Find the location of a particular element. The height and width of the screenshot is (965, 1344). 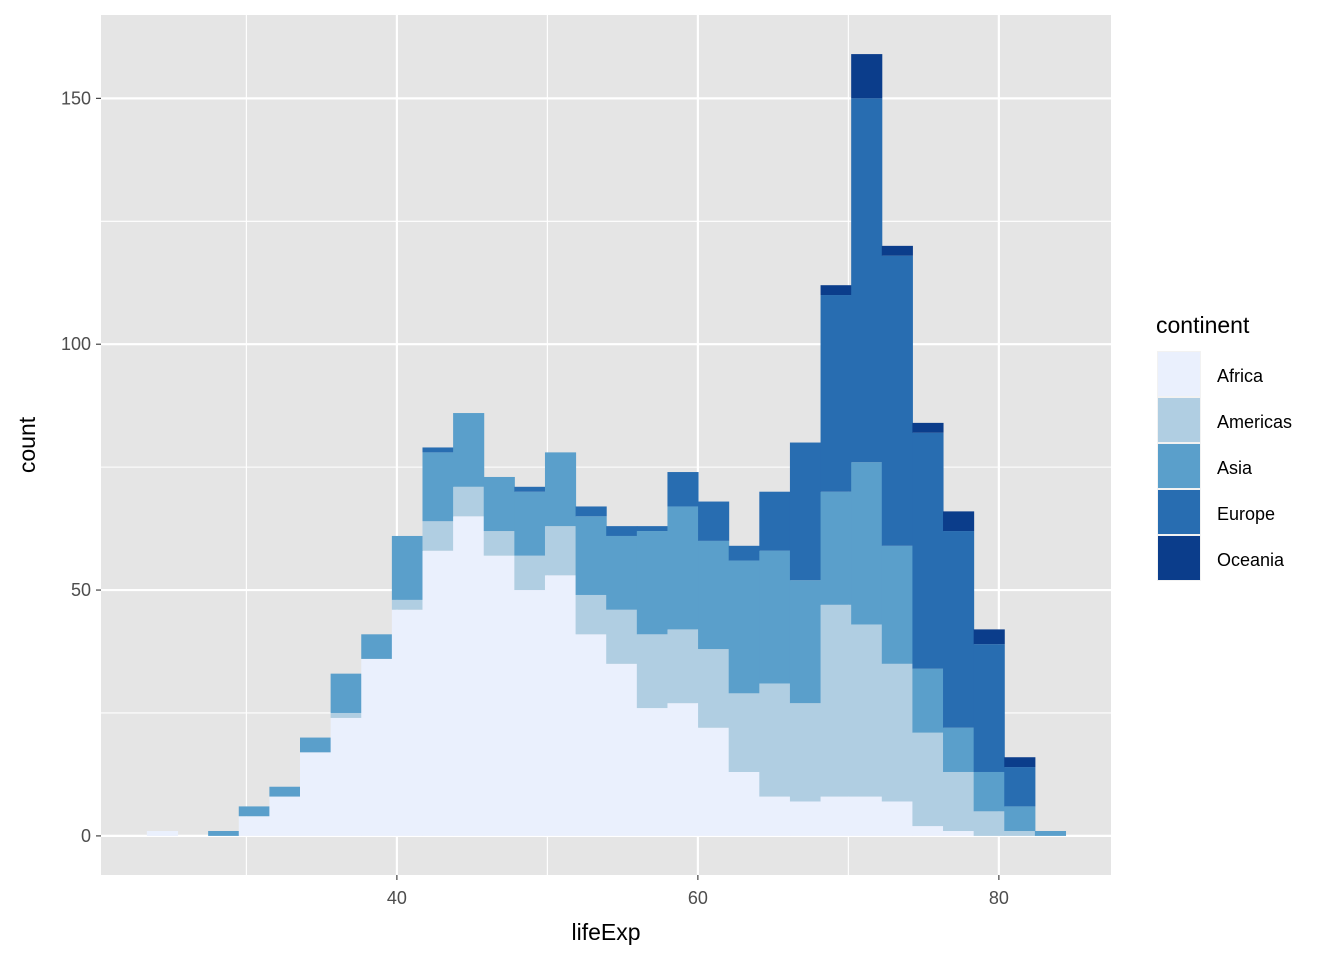

y-tick-label: 150 is located at coordinates (76, 98).